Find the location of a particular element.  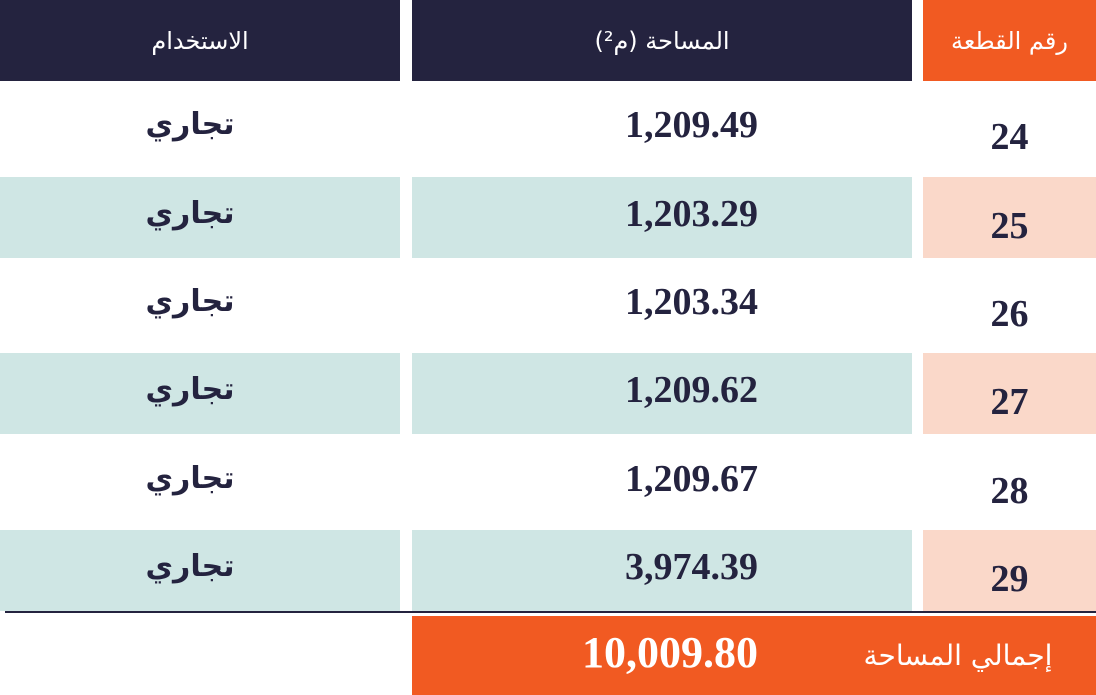

area-cell-text: 1,209.62 is located at coordinates (691, 389).